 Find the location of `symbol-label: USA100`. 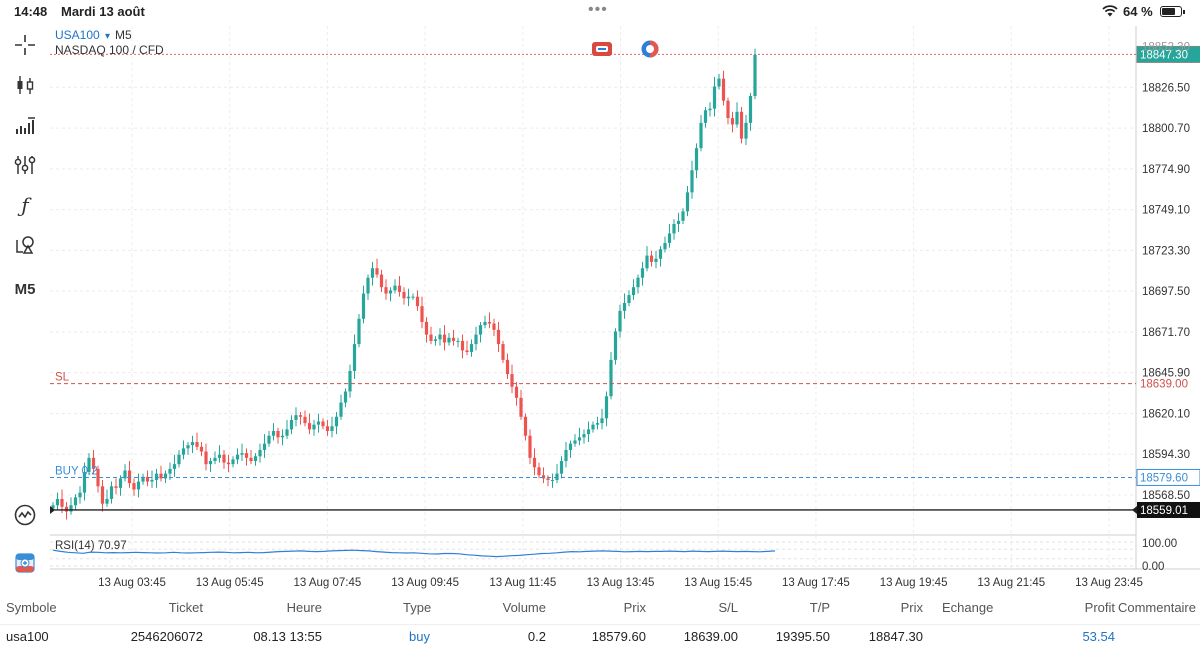

symbol-label: USA100 is located at coordinates (77, 35).